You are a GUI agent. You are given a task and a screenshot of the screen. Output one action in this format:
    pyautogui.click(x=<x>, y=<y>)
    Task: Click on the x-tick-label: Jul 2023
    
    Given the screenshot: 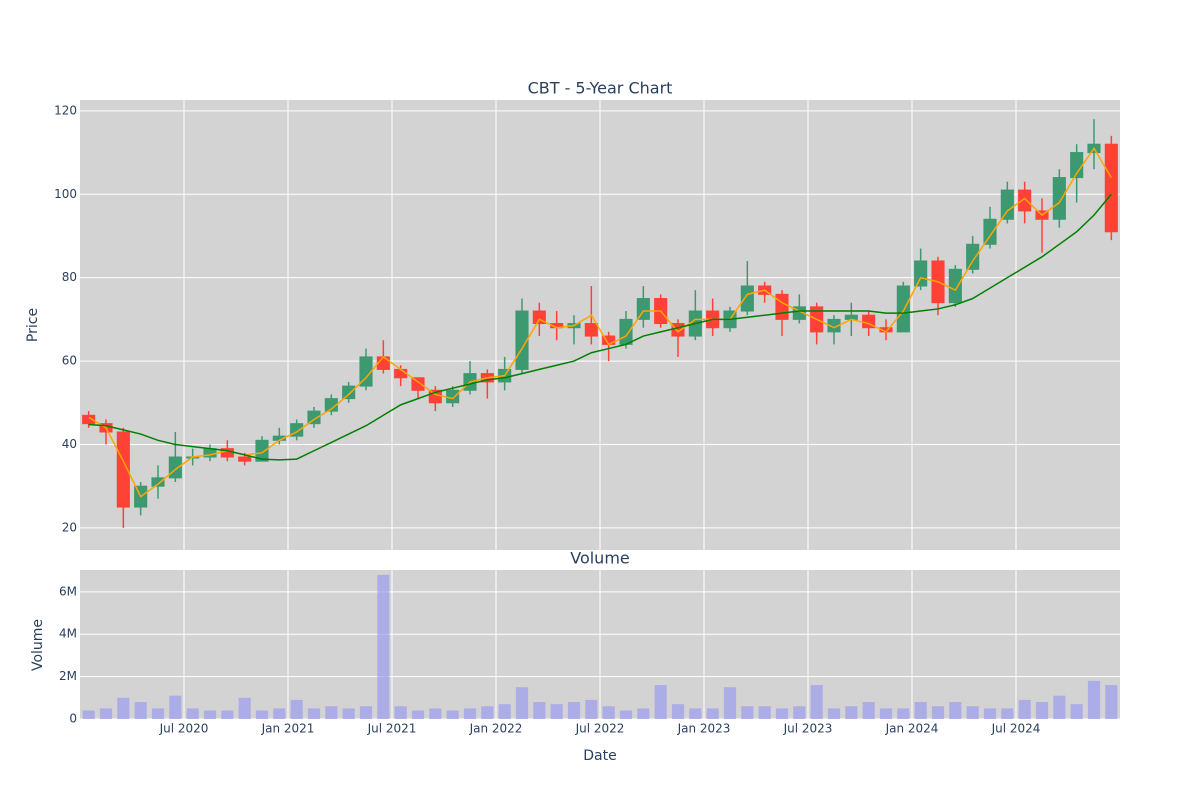 What is the action you would take?
    pyautogui.click(x=808, y=729)
    